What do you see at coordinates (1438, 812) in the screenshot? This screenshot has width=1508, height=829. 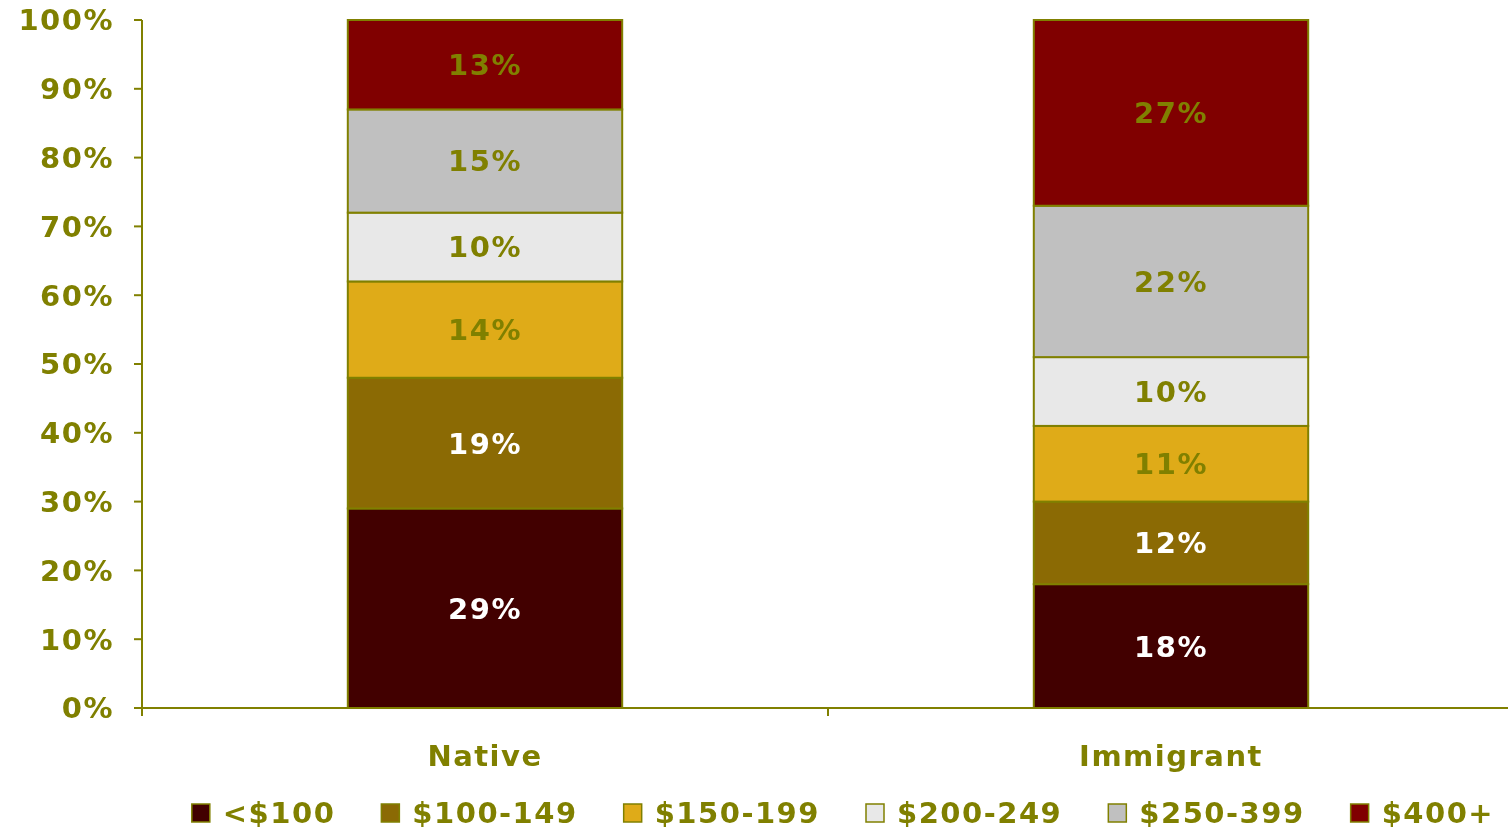 I see `legend-label: $400+` at bounding box center [1438, 812].